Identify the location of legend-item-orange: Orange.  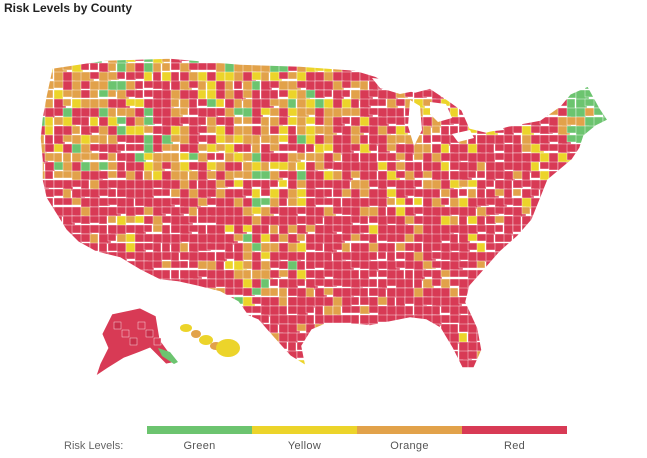
(409, 439).